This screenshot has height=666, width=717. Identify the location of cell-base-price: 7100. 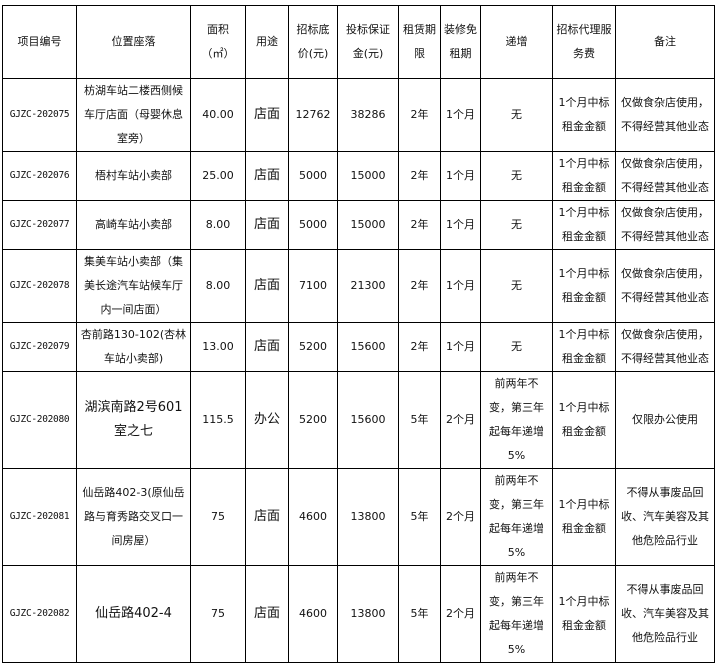
(313, 286).